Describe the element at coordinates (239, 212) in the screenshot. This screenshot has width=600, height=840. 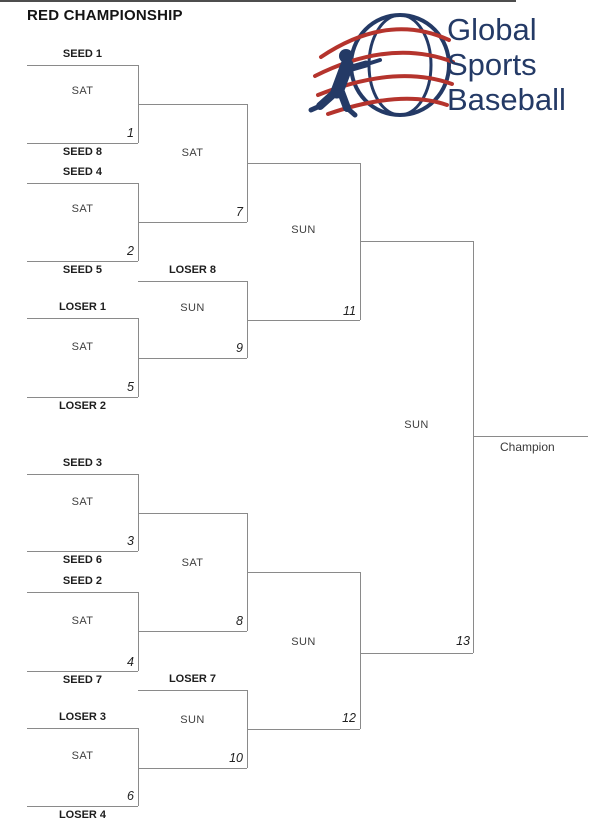
I see `game-7-number: 7` at that location.